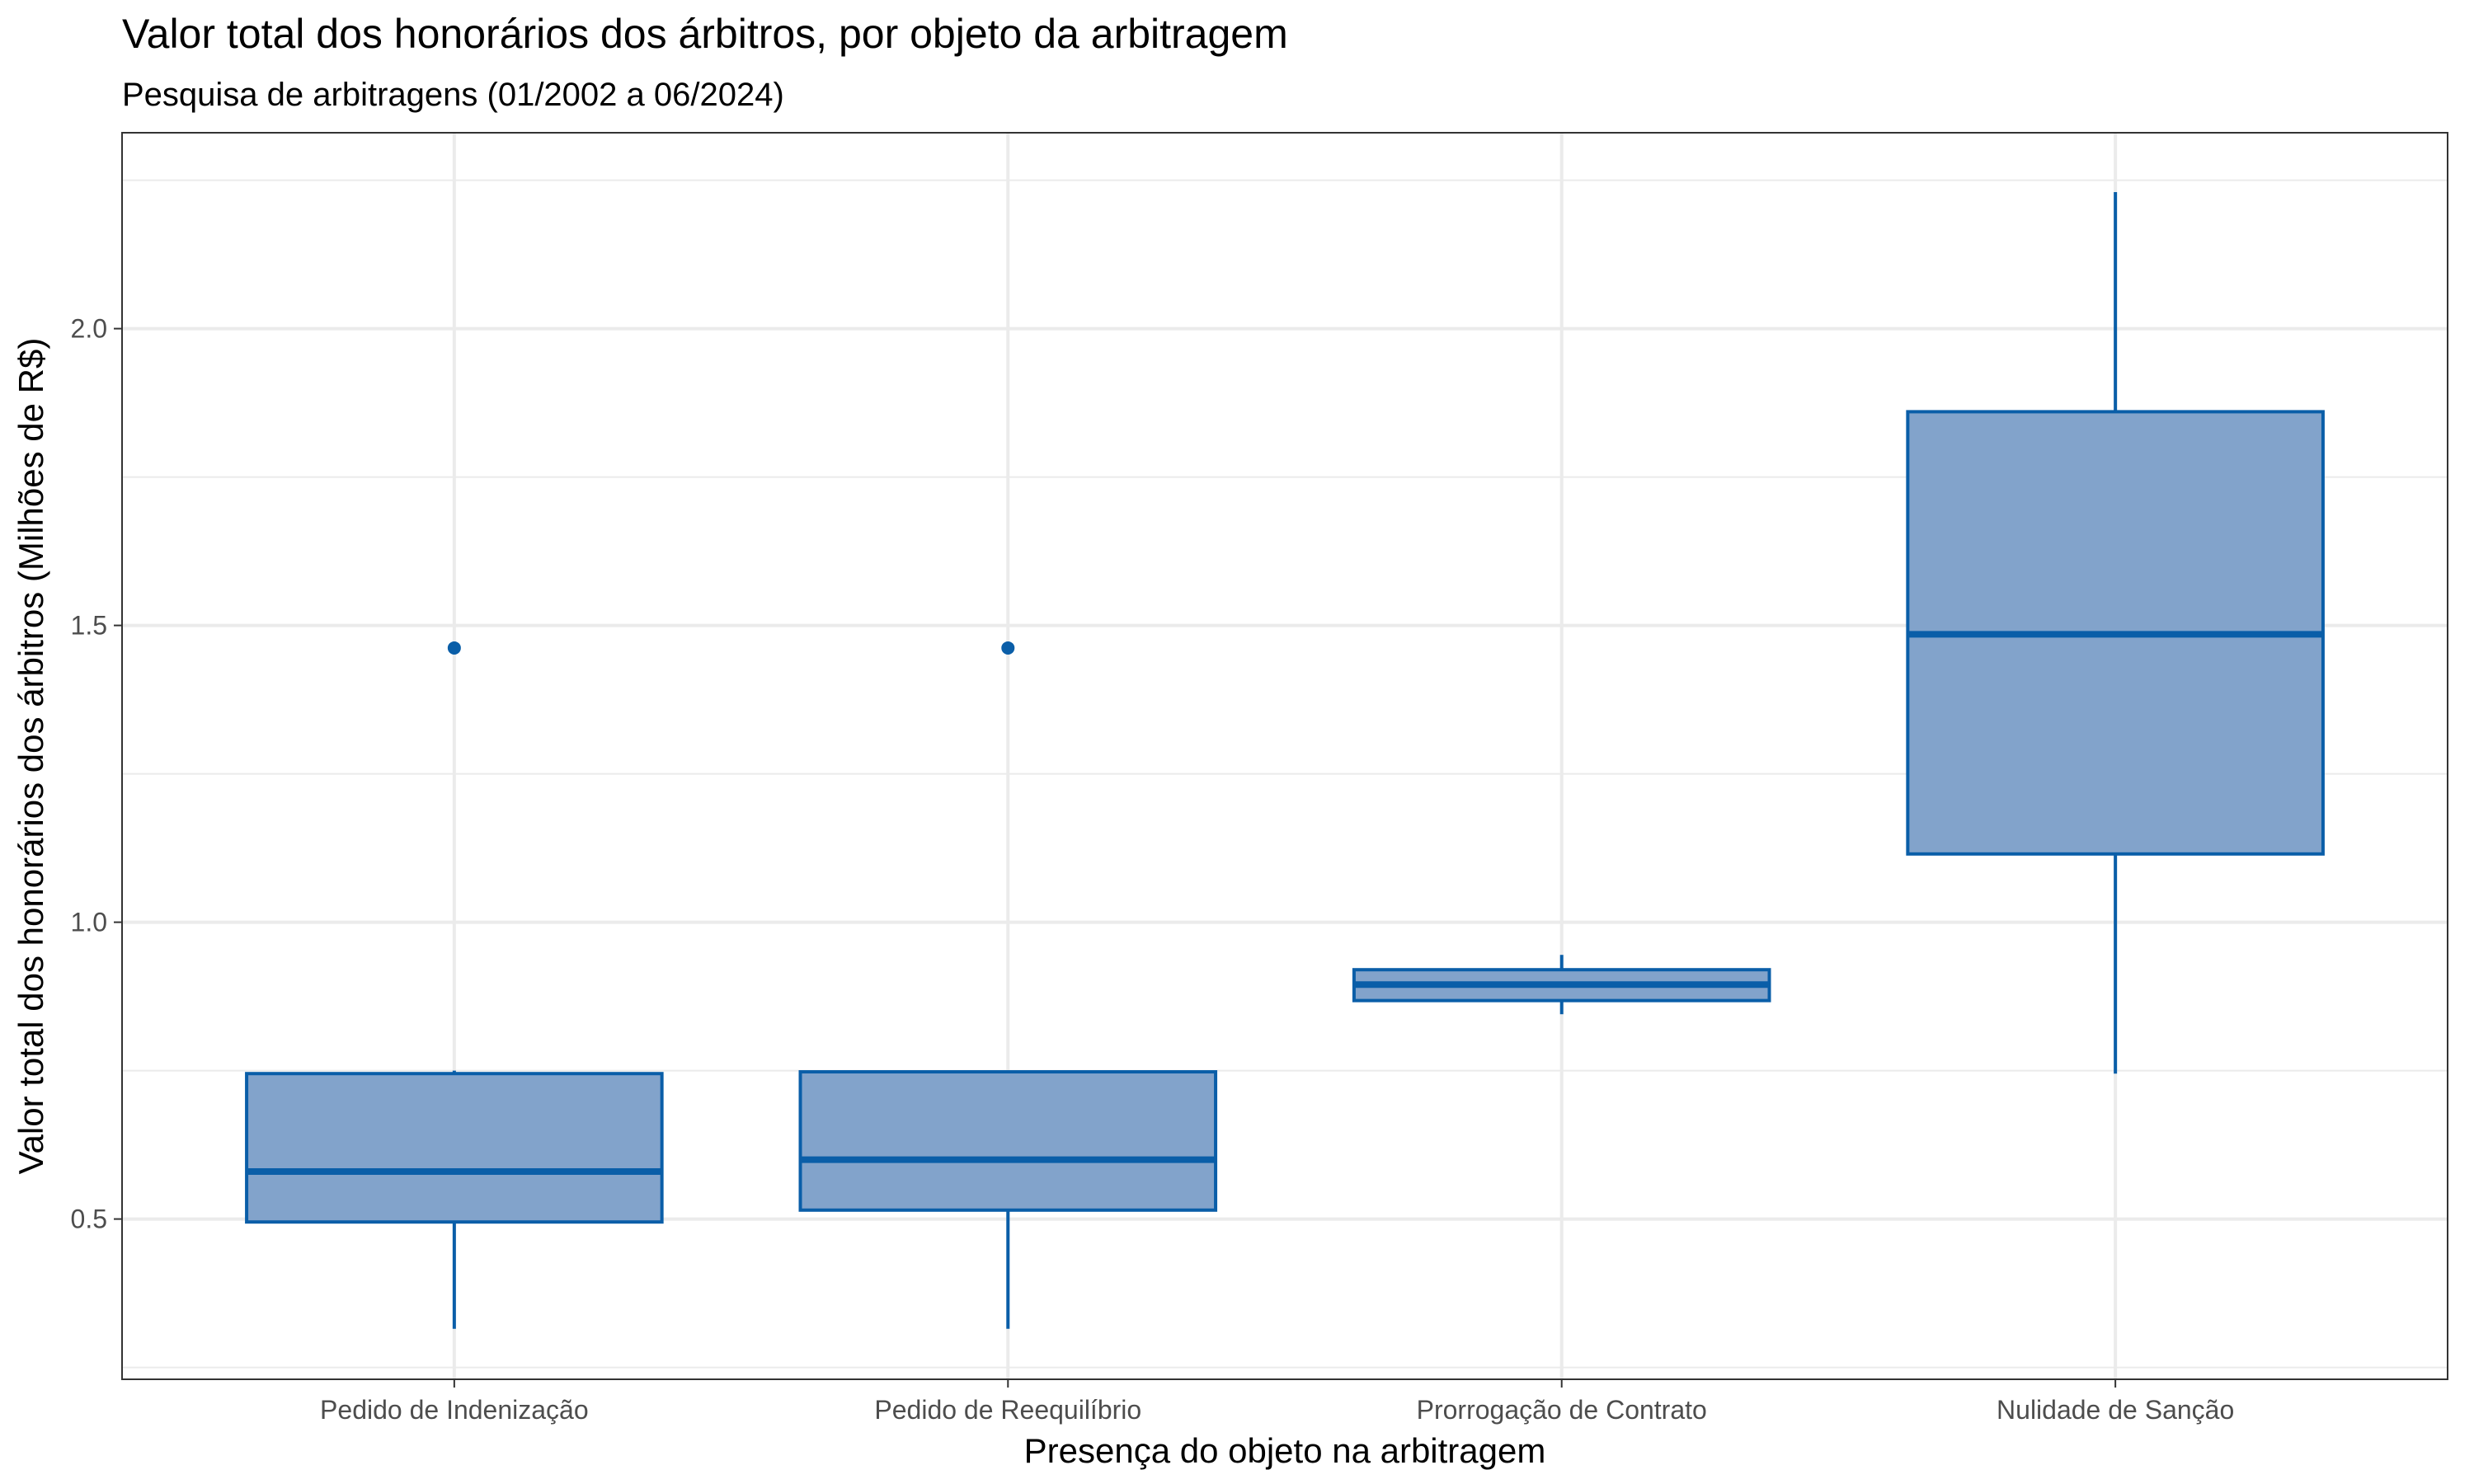 Image resolution: width=2474 pixels, height=1484 pixels. I want to click on x-tick-label: Pedido de Indenização, so click(454, 1410).